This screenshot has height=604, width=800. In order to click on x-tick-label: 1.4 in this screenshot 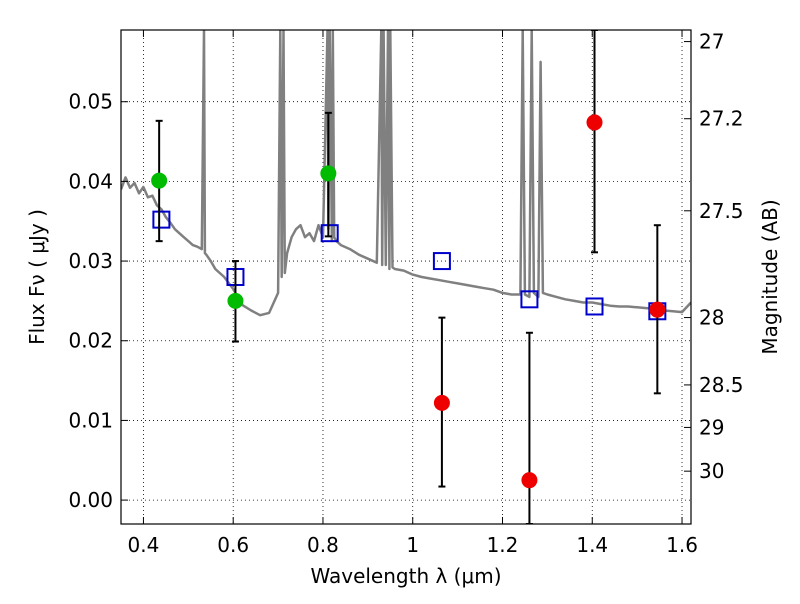, I will do `click(592, 545)`.